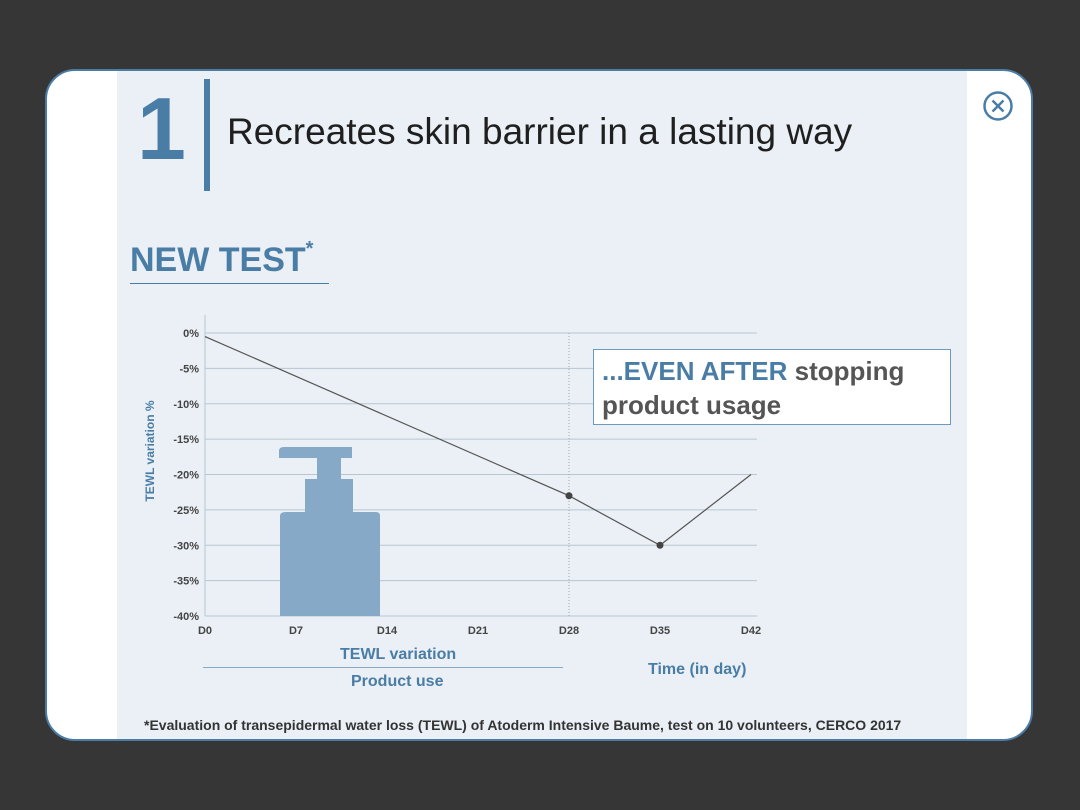 This screenshot has width=1080, height=810. I want to click on callout-text: stopping product usage, so click(753, 388).